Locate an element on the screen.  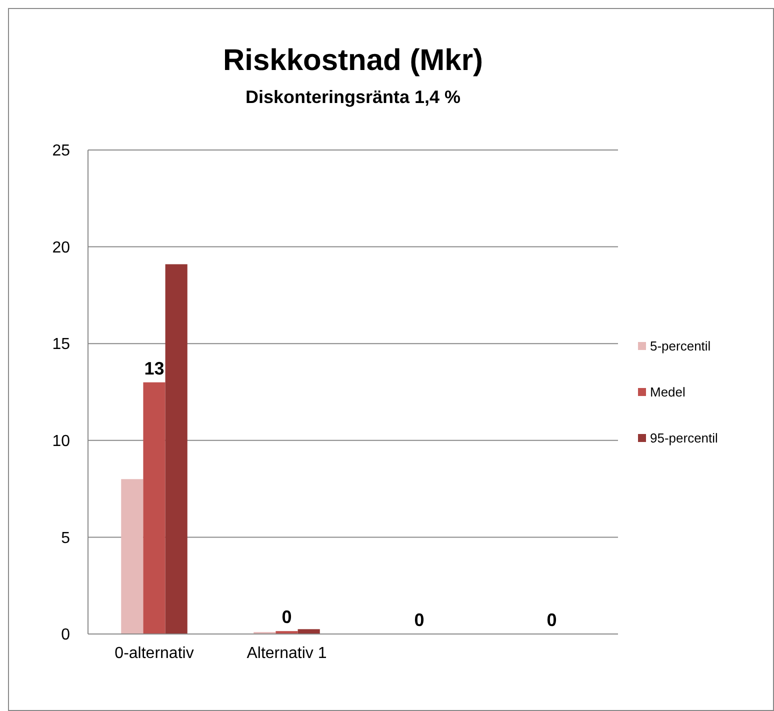
y-tick-label: 20 is located at coordinates (61, 247).